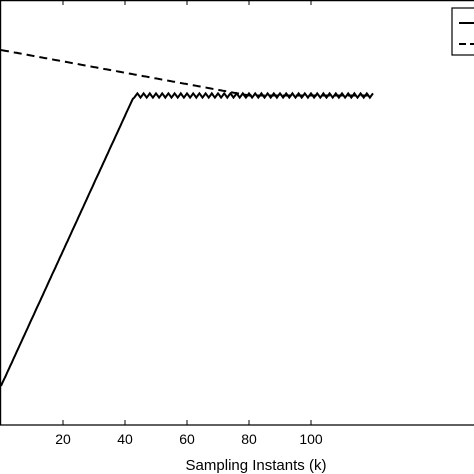 Image resolution: width=474 pixels, height=474 pixels. Describe the element at coordinates (256, 465) in the screenshot. I see `x-axis-label: Sampling Instants (k)` at that location.